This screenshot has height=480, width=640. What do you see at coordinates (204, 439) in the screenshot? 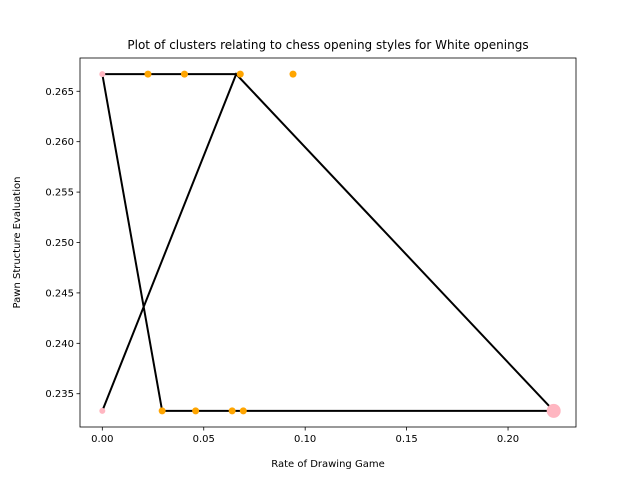
I see `x-tick-label: 0.05` at bounding box center [204, 439].